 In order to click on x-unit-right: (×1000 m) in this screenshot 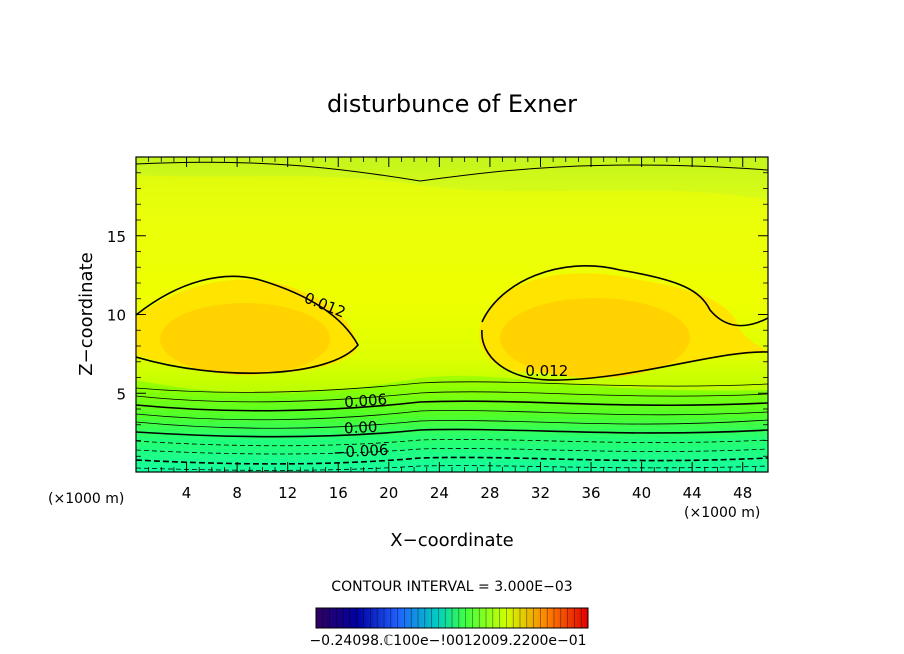, I will do `click(722, 513)`.